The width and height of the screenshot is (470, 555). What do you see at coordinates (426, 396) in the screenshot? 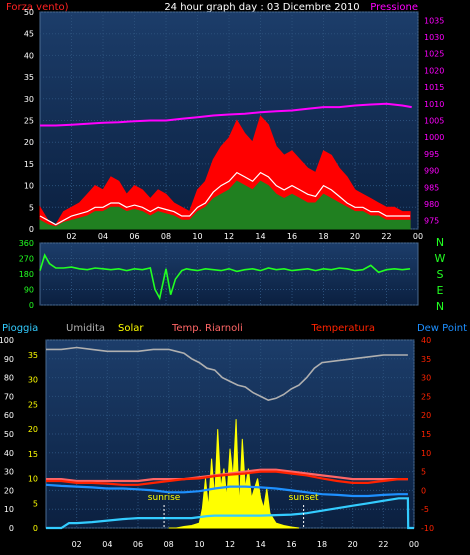
I see `right-tick-label: 25` at bounding box center [426, 396].